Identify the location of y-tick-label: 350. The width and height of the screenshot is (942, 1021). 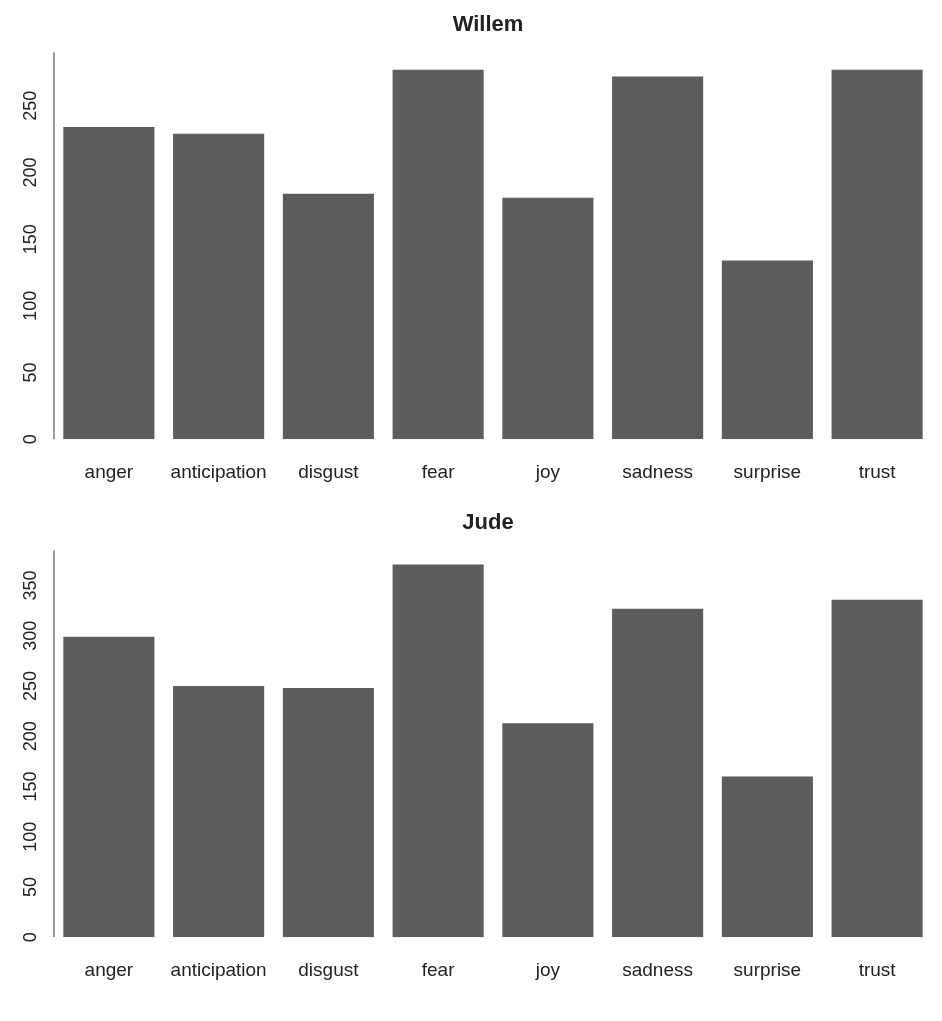
(29, 585).